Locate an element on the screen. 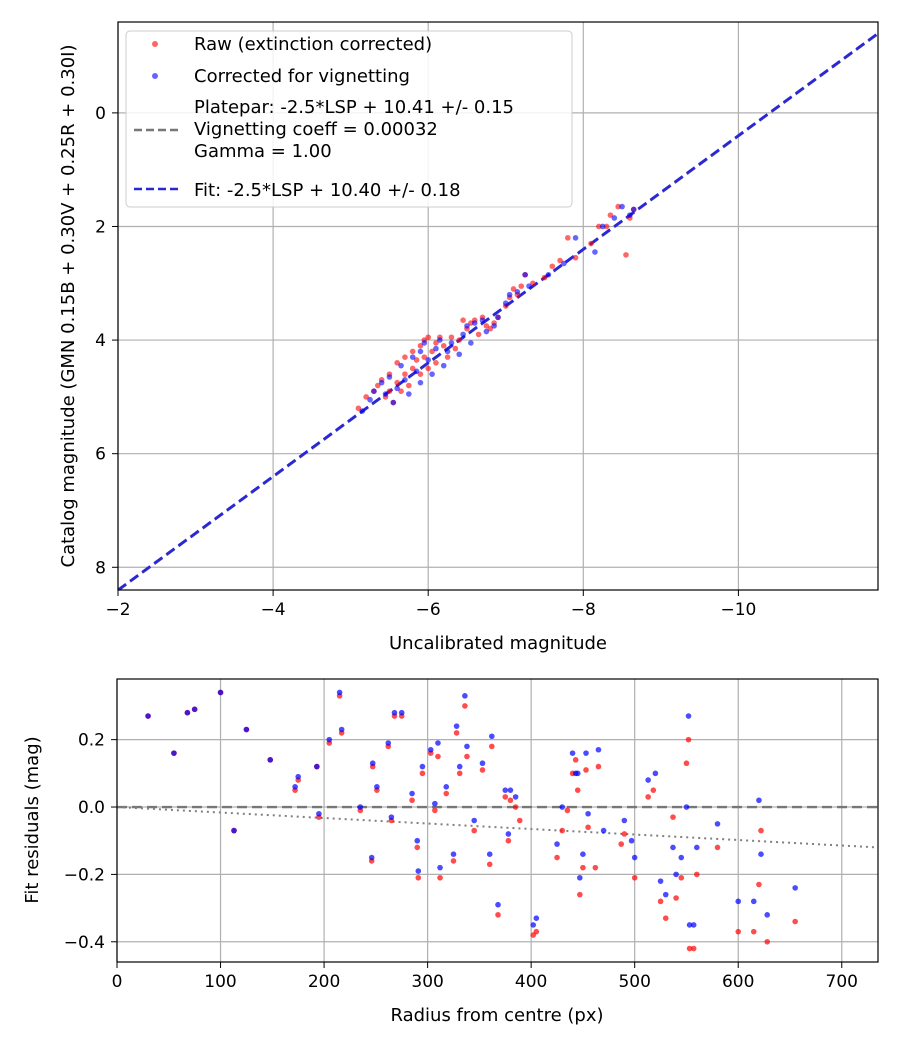 The height and width of the screenshot is (1050, 900). bottom-x-tick-label: 100 is located at coordinates (220, 982).